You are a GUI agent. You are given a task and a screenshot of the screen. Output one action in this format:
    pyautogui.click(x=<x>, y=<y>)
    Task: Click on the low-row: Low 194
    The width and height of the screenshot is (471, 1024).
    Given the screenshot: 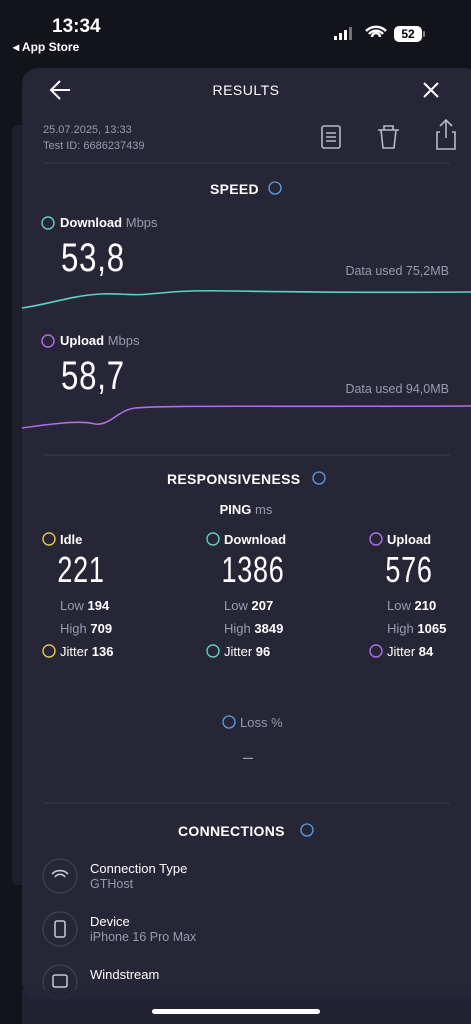 What is the action you would take?
    pyautogui.click(x=84, y=605)
    